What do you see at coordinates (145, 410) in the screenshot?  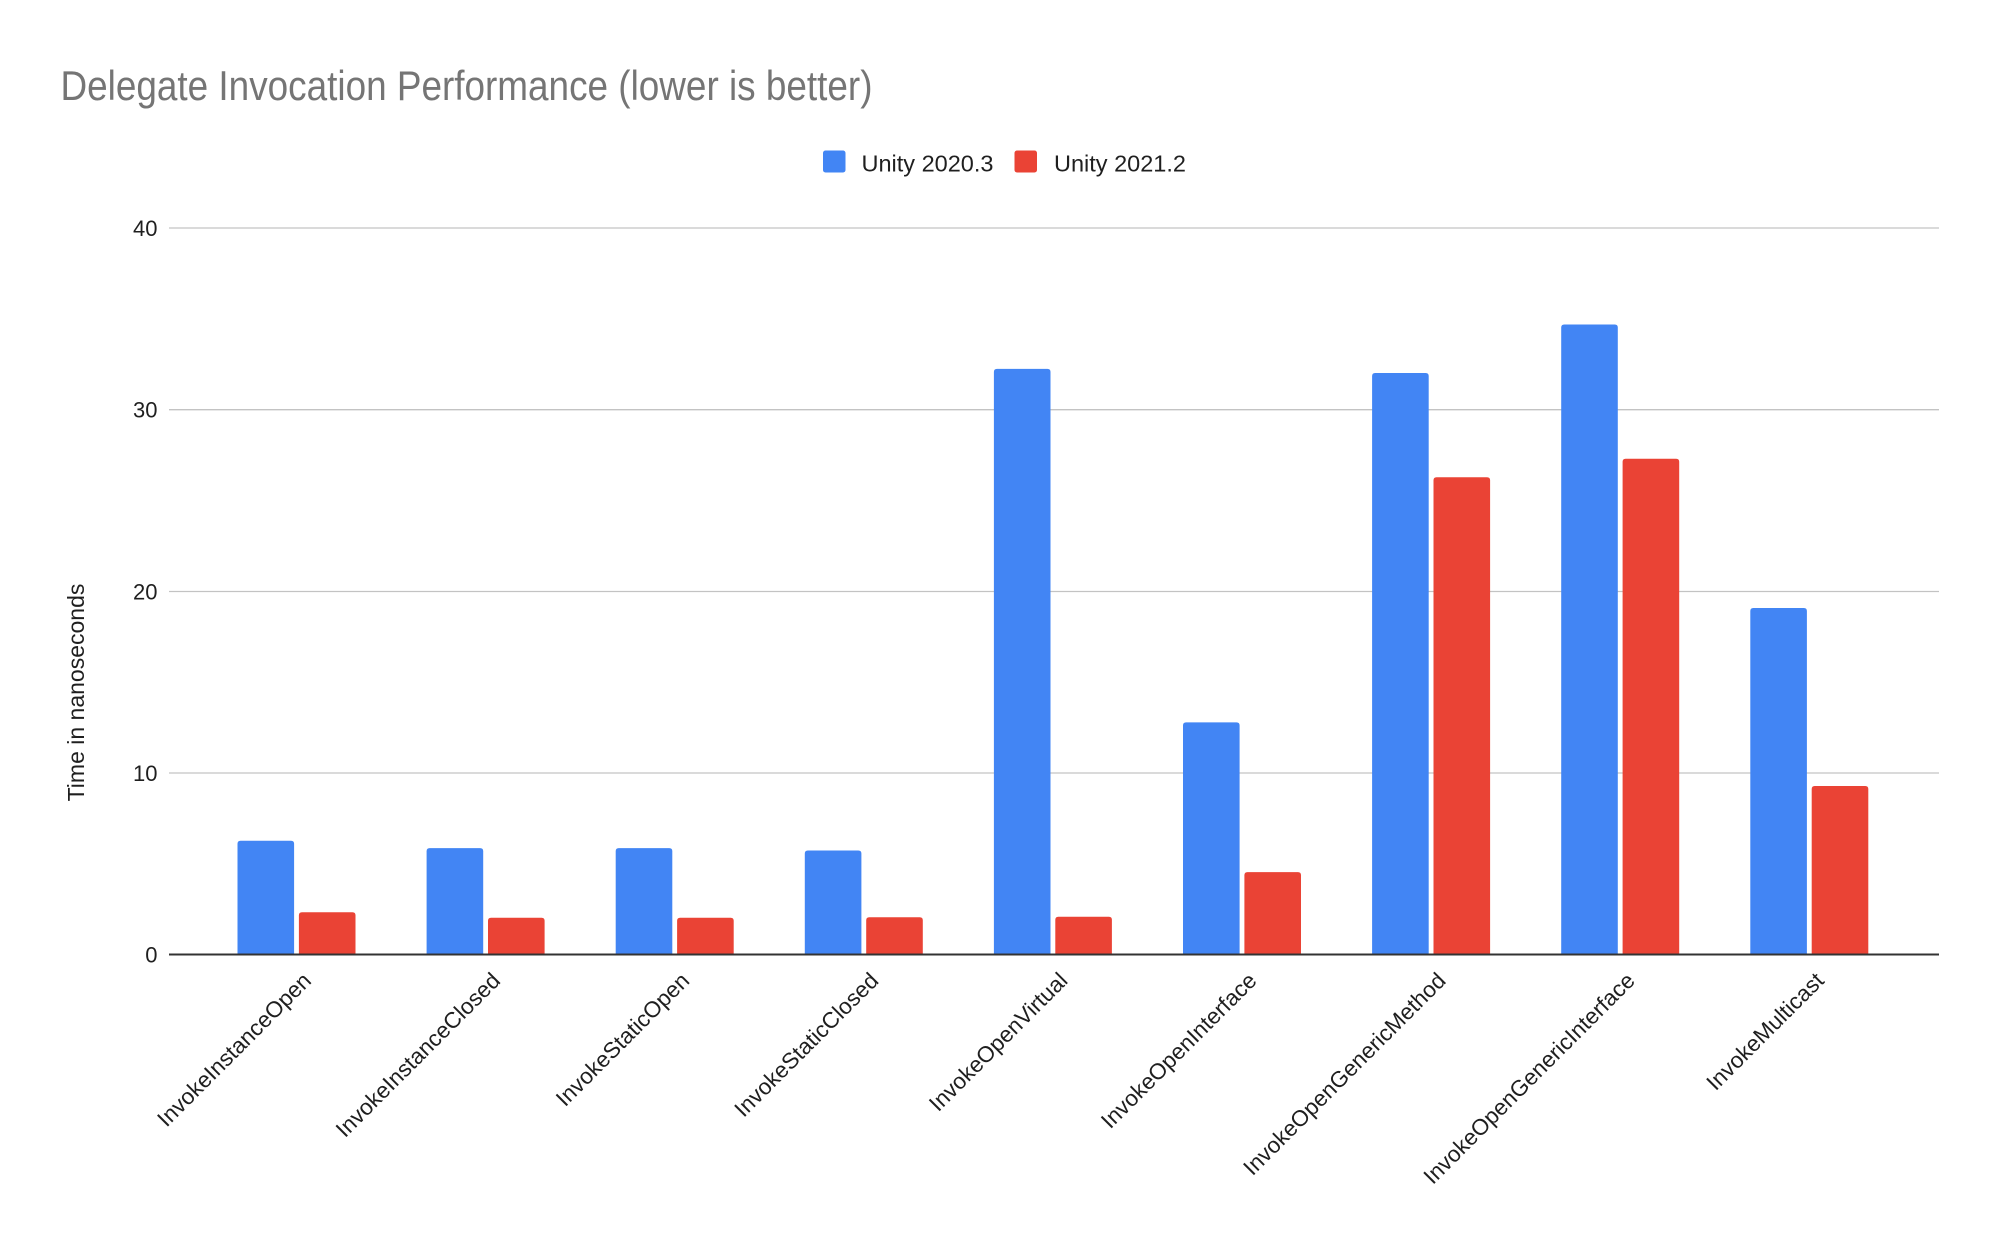 I see `svg-text: 30` at bounding box center [145, 410].